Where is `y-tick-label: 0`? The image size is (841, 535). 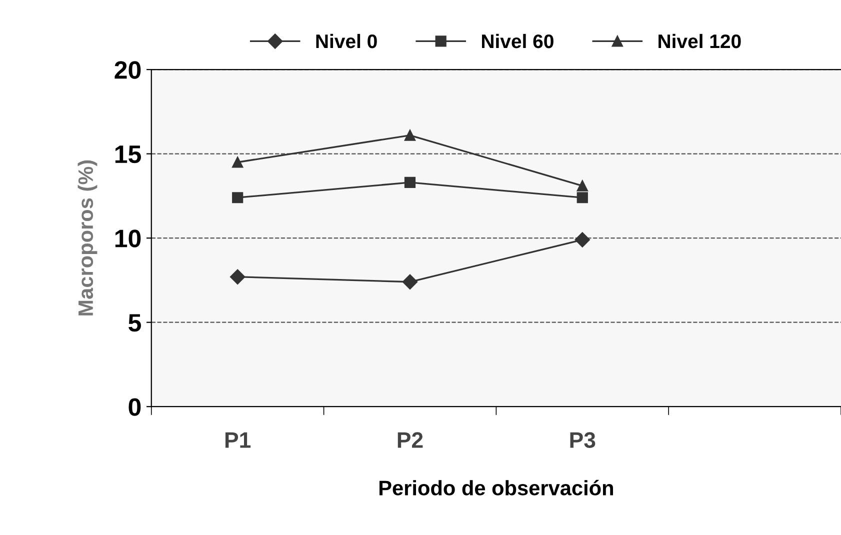 y-tick-label: 0 is located at coordinates (134, 407).